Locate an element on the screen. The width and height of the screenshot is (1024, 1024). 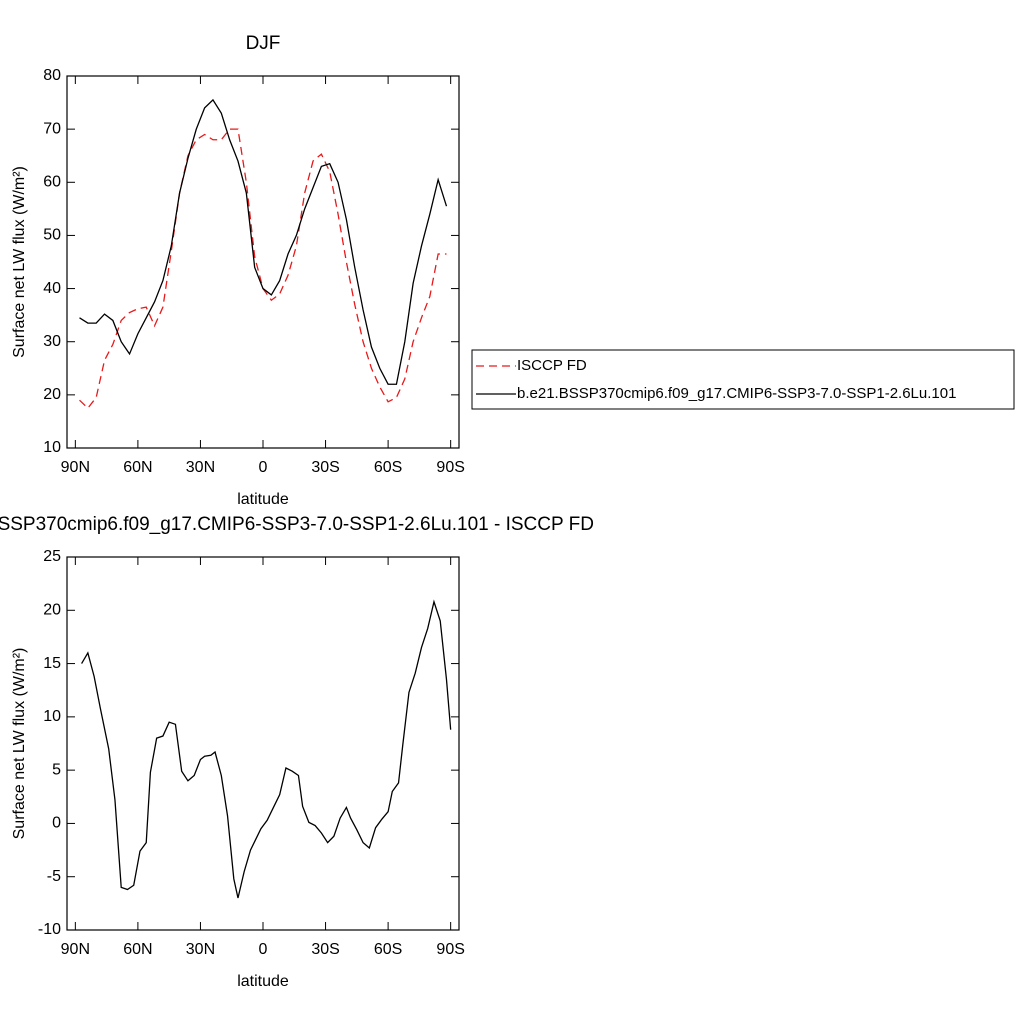
y-tick-label: 40 is located at coordinates (52, 288).